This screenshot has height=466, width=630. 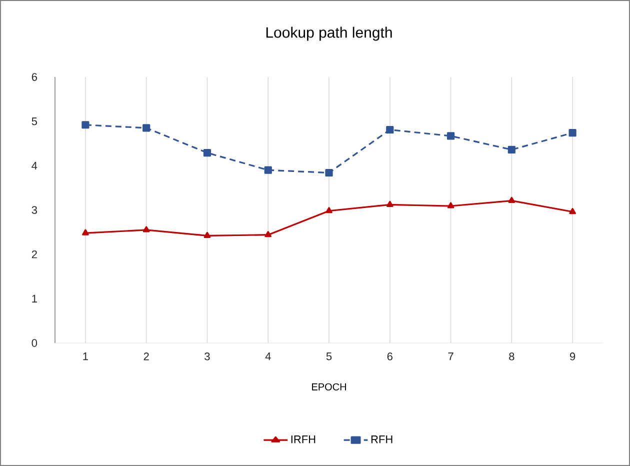 I want to click on legend-label: RFH, so click(x=381, y=440).